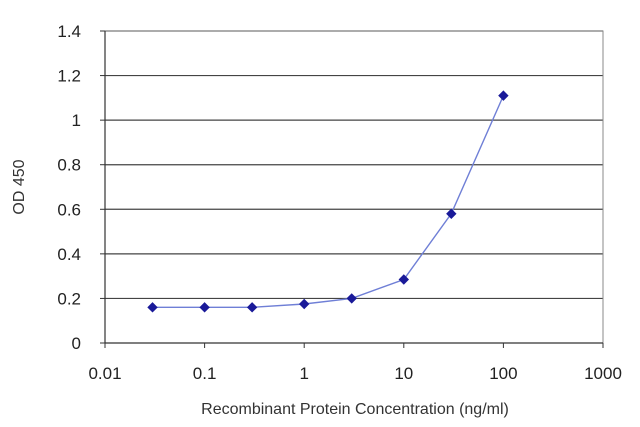 This screenshot has width=640, height=427. What do you see at coordinates (205, 373) in the screenshot?
I see `x-tick-label: 0.1` at bounding box center [205, 373].